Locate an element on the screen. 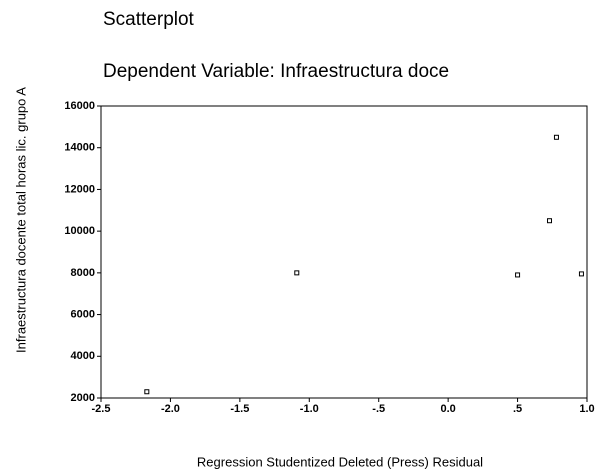  y-tick-label: 12000 is located at coordinates (79, 189).